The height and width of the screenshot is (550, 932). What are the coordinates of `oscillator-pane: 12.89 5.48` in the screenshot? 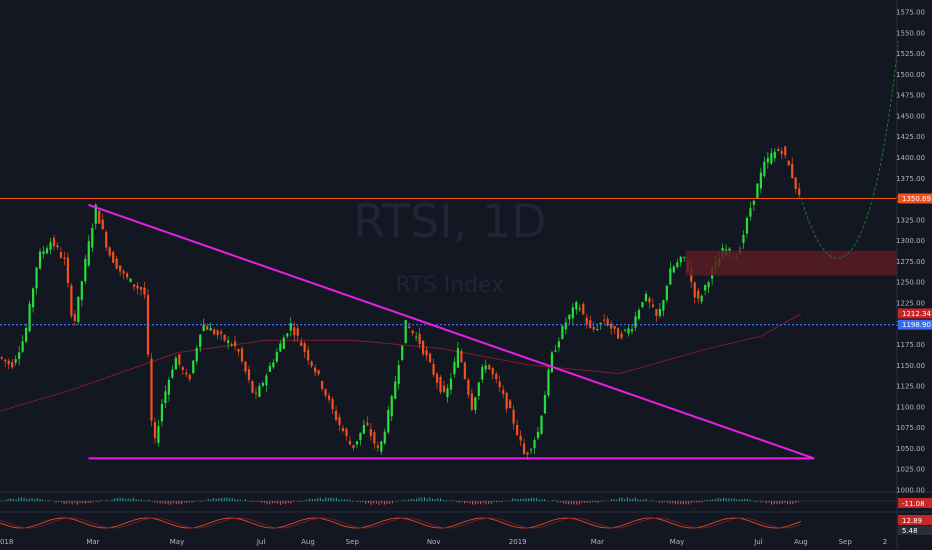 It's located at (466, 525).